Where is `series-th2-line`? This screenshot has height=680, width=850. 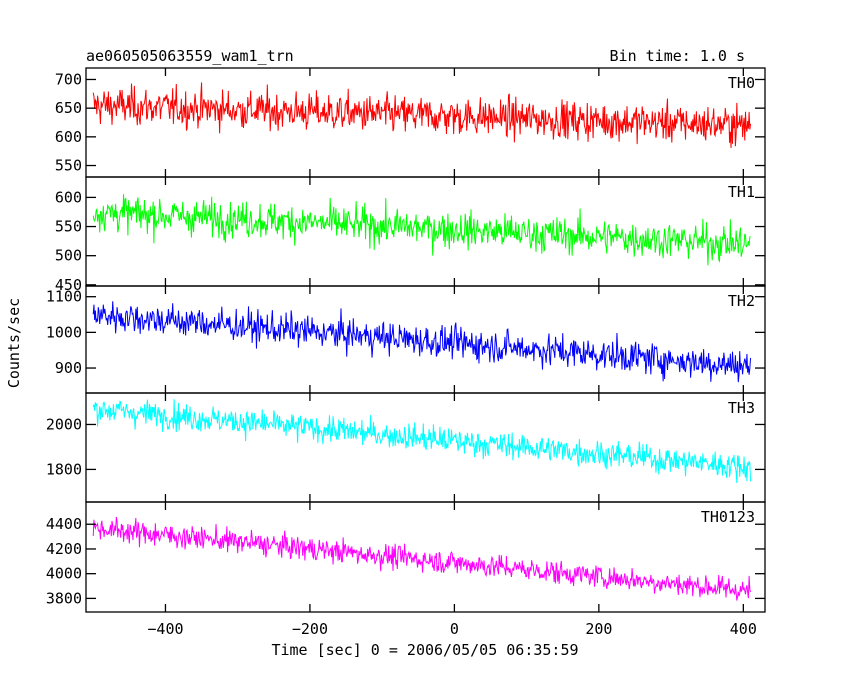 series-th2-line is located at coordinates (422, 342).